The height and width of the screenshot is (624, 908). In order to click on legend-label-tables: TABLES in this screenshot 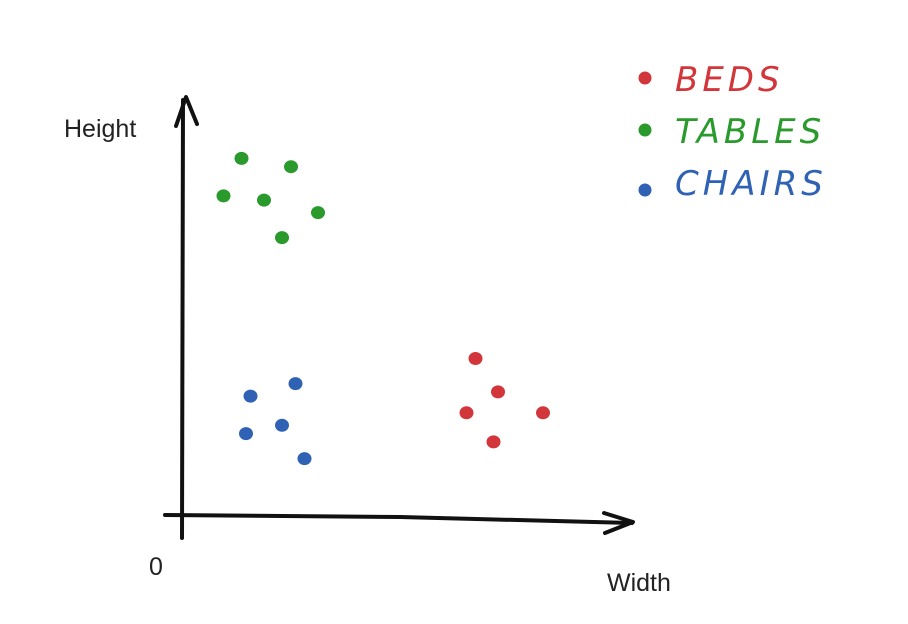, I will do `click(750, 132)`.